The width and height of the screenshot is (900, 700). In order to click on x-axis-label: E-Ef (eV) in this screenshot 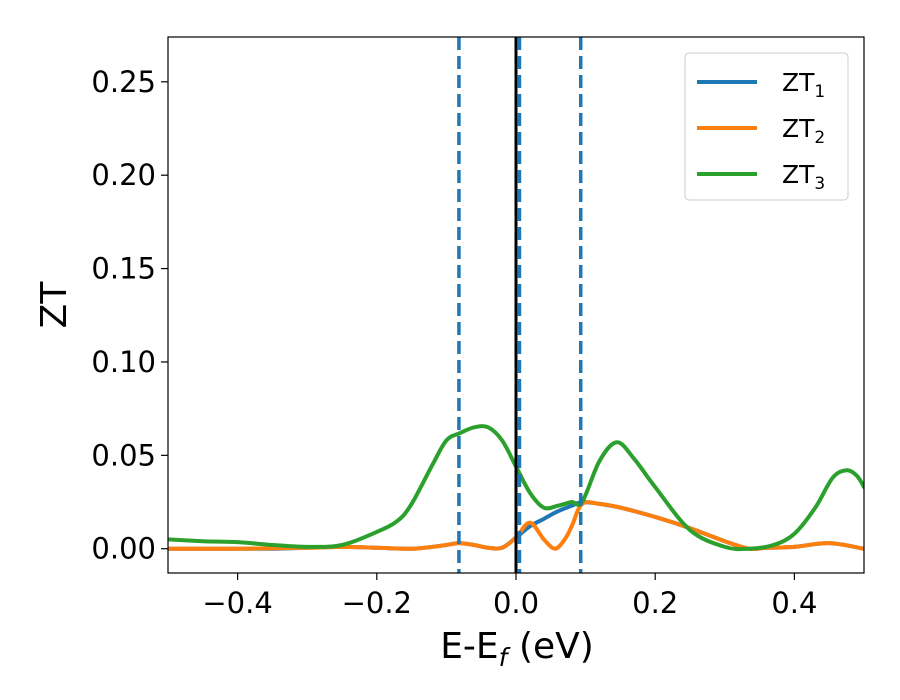, I will do `click(517, 649)`.